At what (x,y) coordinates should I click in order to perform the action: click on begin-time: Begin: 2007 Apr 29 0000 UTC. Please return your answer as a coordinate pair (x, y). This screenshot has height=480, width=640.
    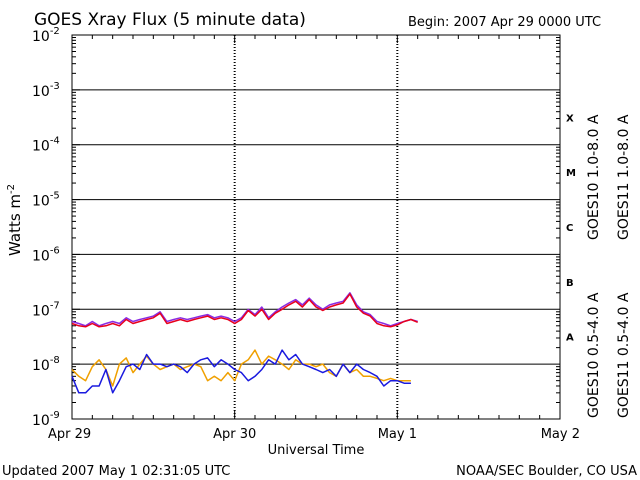
    Looking at the image, I should click on (504, 22).